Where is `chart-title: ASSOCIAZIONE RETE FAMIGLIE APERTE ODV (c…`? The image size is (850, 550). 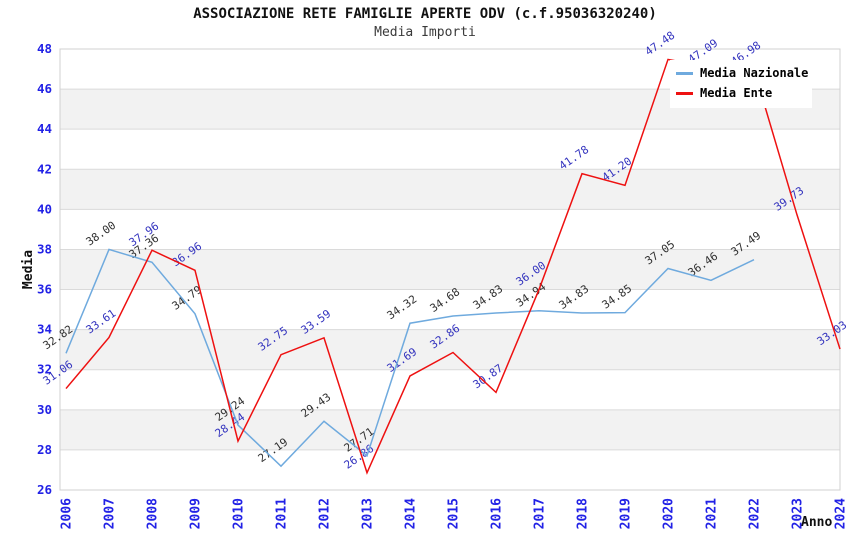
chart-title: ASSOCIAZIONE RETE FAMIGLIE APERTE ODV (c… is located at coordinates (425, 14).